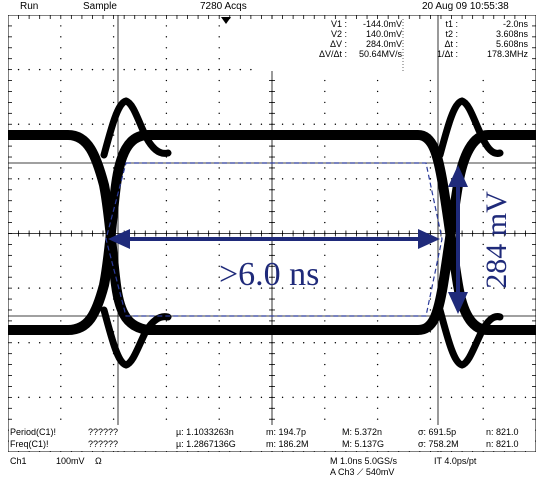  Describe the element at coordinates (272, 438) in the screenshot. I see `measurement-panel` at that location.